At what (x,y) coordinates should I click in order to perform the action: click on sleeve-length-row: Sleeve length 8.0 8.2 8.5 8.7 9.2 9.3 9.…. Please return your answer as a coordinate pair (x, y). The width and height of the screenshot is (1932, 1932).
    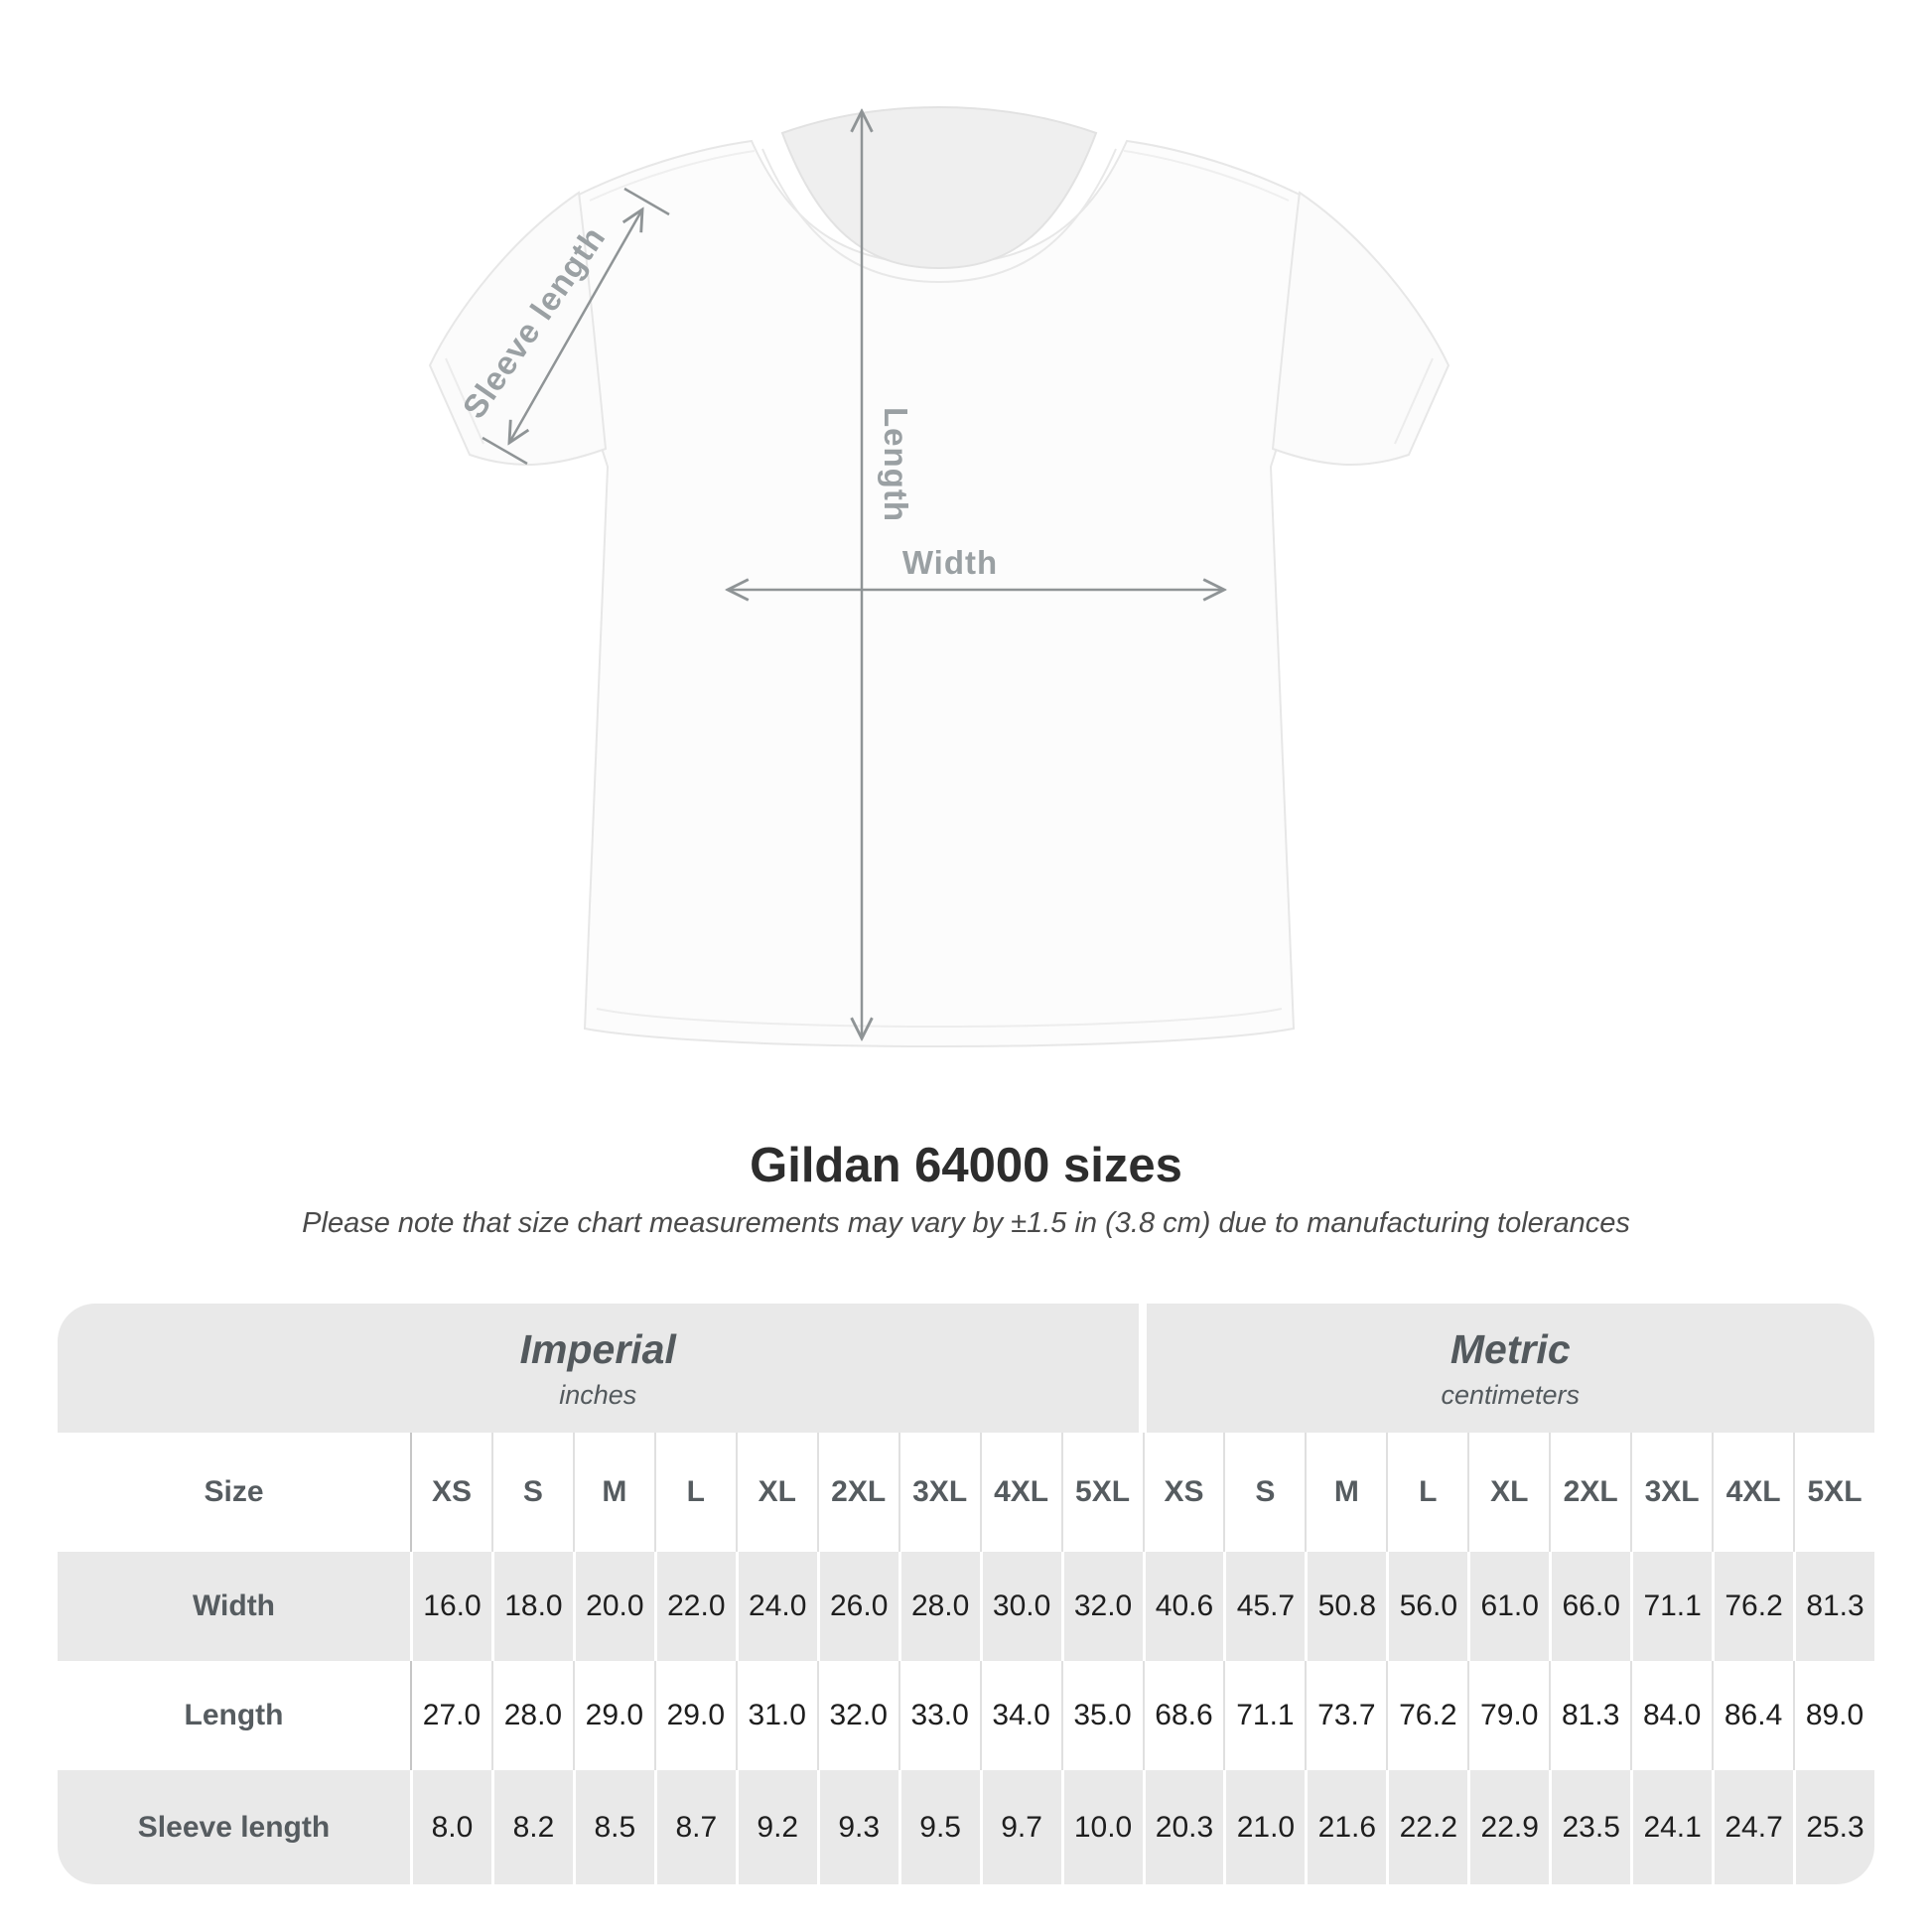
    Looking at the image, I should click on (966, 1827).